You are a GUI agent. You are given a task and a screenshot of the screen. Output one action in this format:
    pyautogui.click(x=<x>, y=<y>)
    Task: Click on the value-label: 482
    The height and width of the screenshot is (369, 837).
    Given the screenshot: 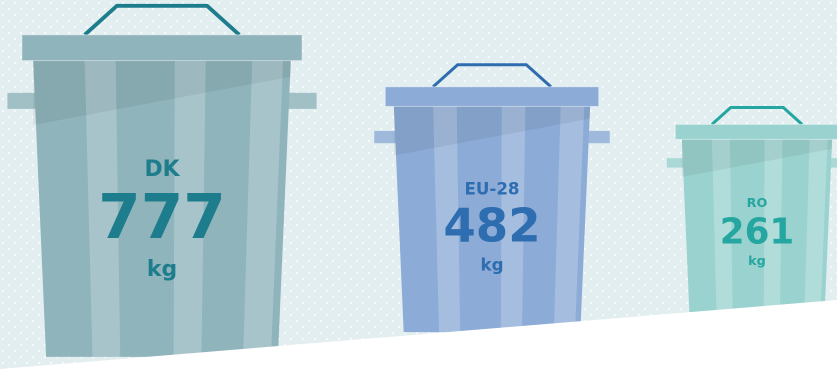 What is the action you would take?
    pyautogui.click(x=491, y=226)
    